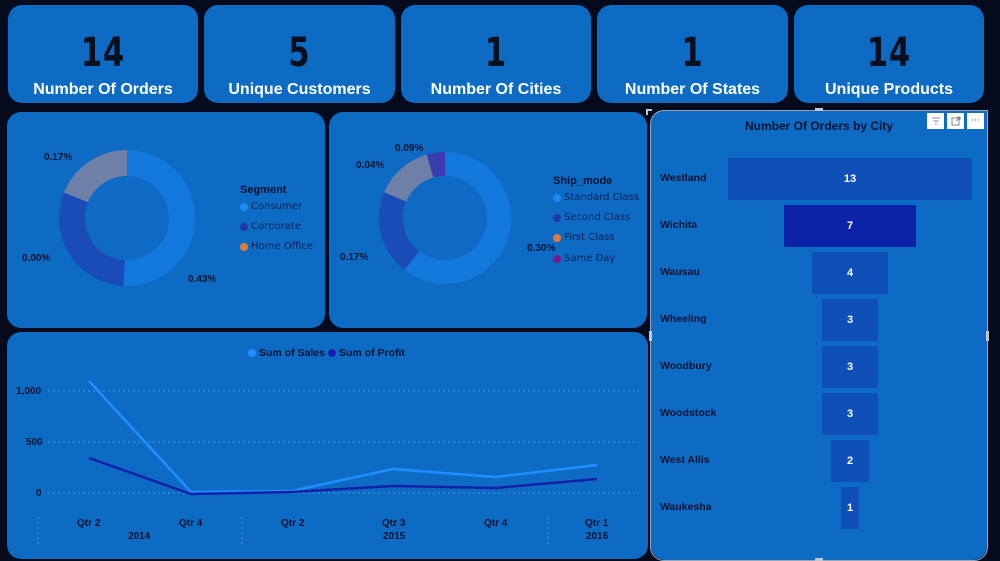  Describe the element at coordinates (92, 239) in the screenshot. I see `donut-slice-corporate` at that location.